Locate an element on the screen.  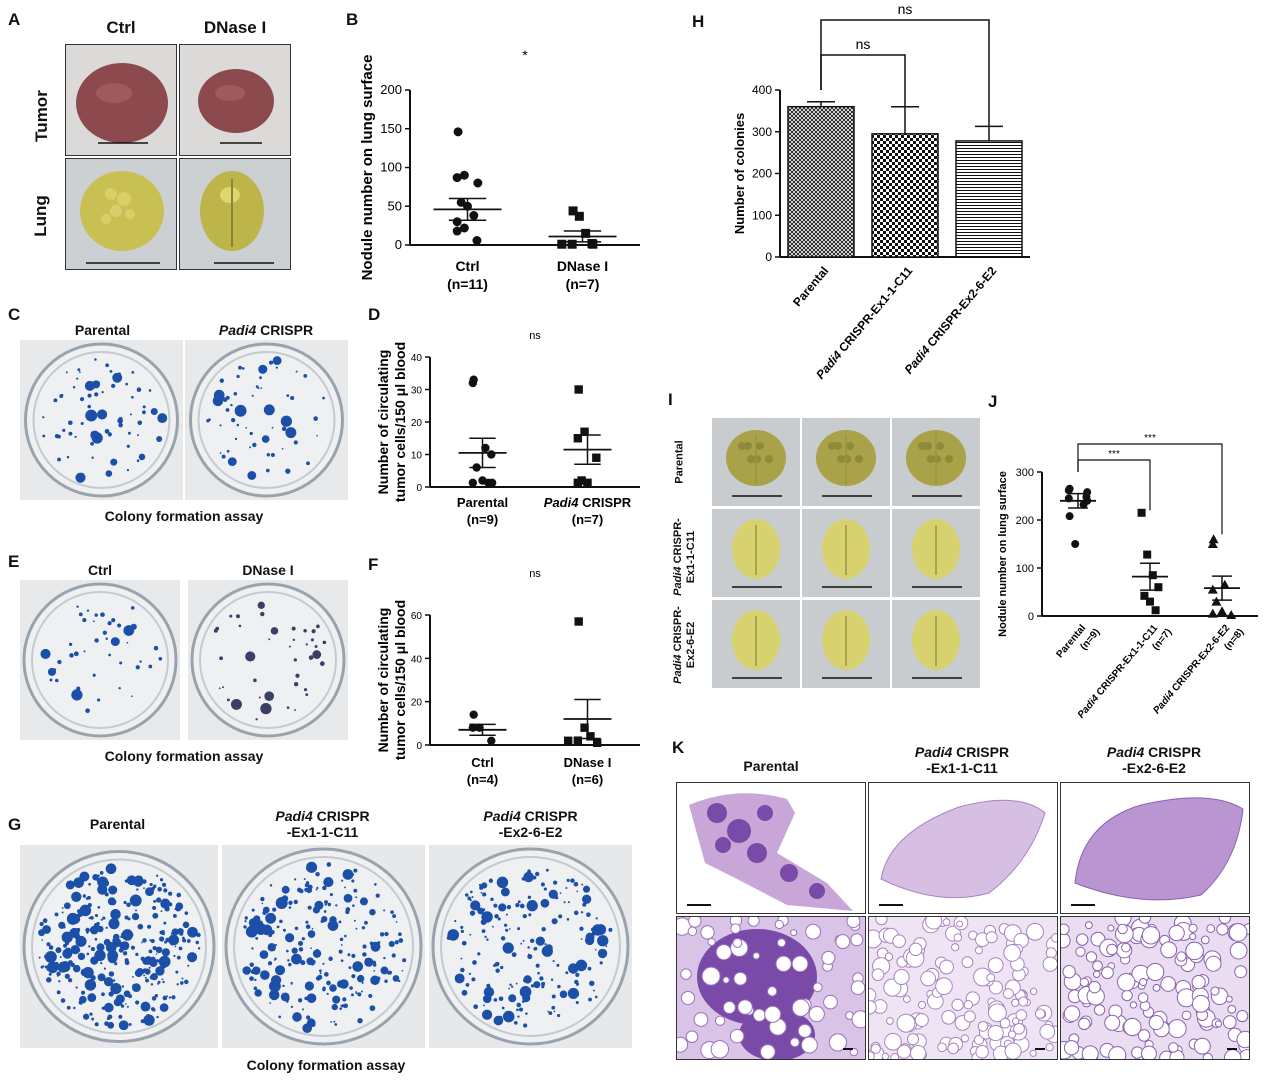
significance-label: ns is located at coordinates (863, 44).